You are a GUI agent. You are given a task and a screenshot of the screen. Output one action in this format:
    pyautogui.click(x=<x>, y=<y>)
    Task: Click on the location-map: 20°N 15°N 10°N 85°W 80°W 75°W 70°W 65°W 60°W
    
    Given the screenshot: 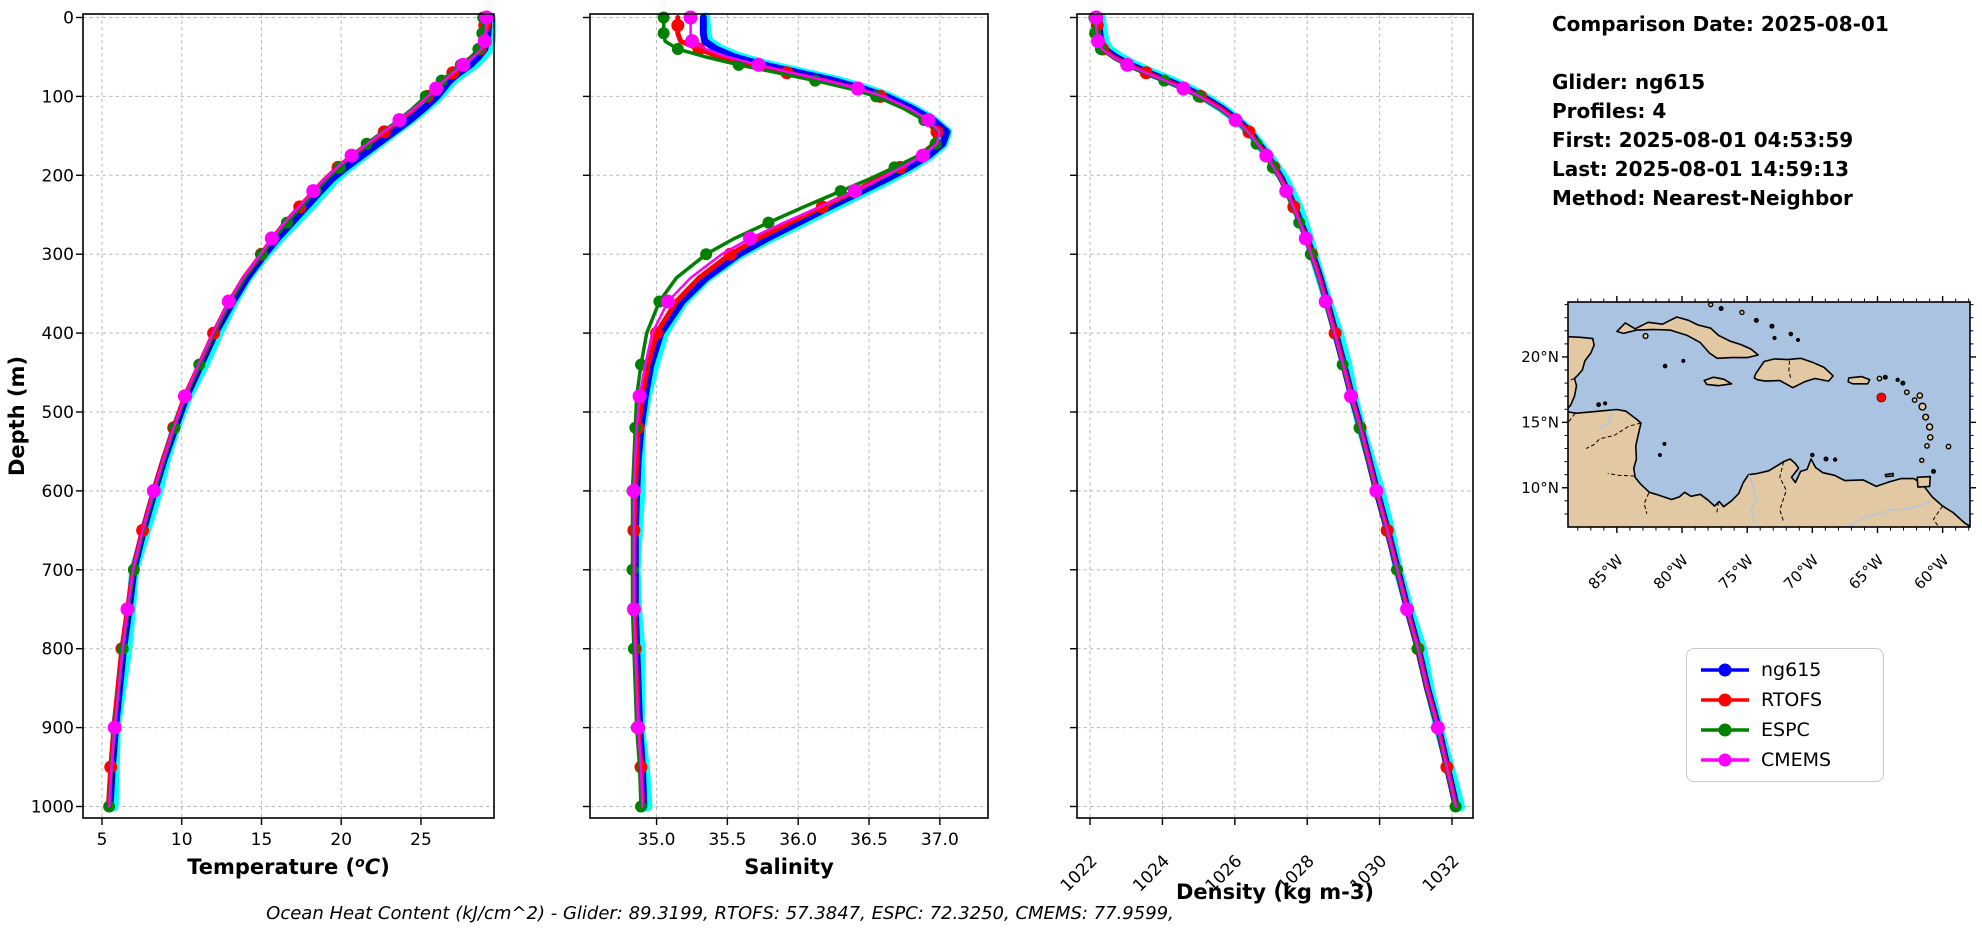 What is the action you would take?
    pyautogui.click(x=1748, y=444)
    